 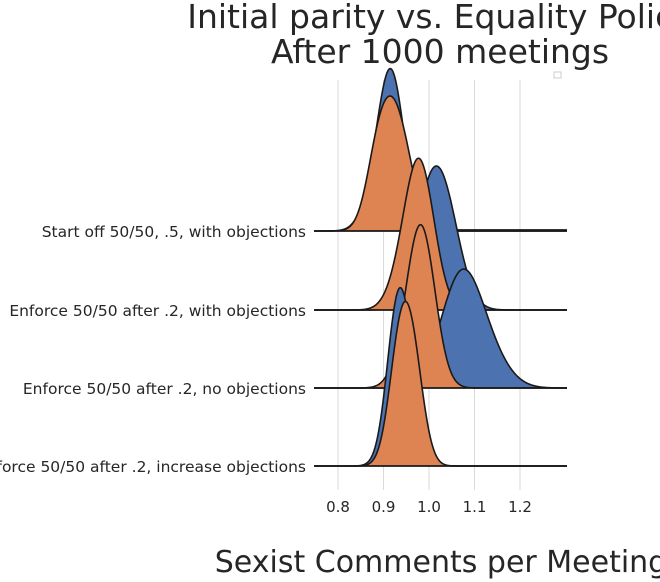 I want to click on x-tick-label: 1.1, so click(x=475, y=507).